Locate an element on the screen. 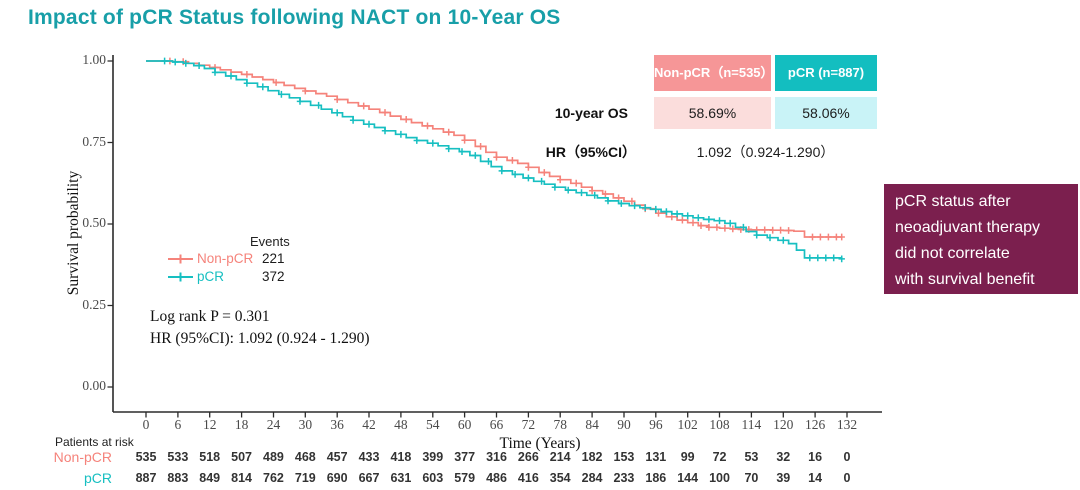 The image size is (1080, 490). risk-table-title: Patients at risk is located at coordinates (94, 442).